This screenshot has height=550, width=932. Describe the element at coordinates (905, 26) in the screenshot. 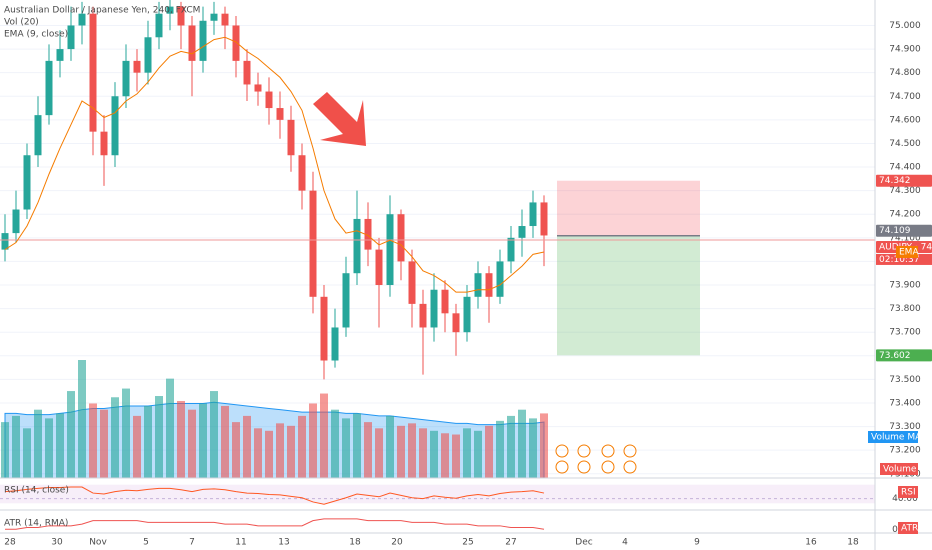

I see `y-tick-label: 75.000` at that location.